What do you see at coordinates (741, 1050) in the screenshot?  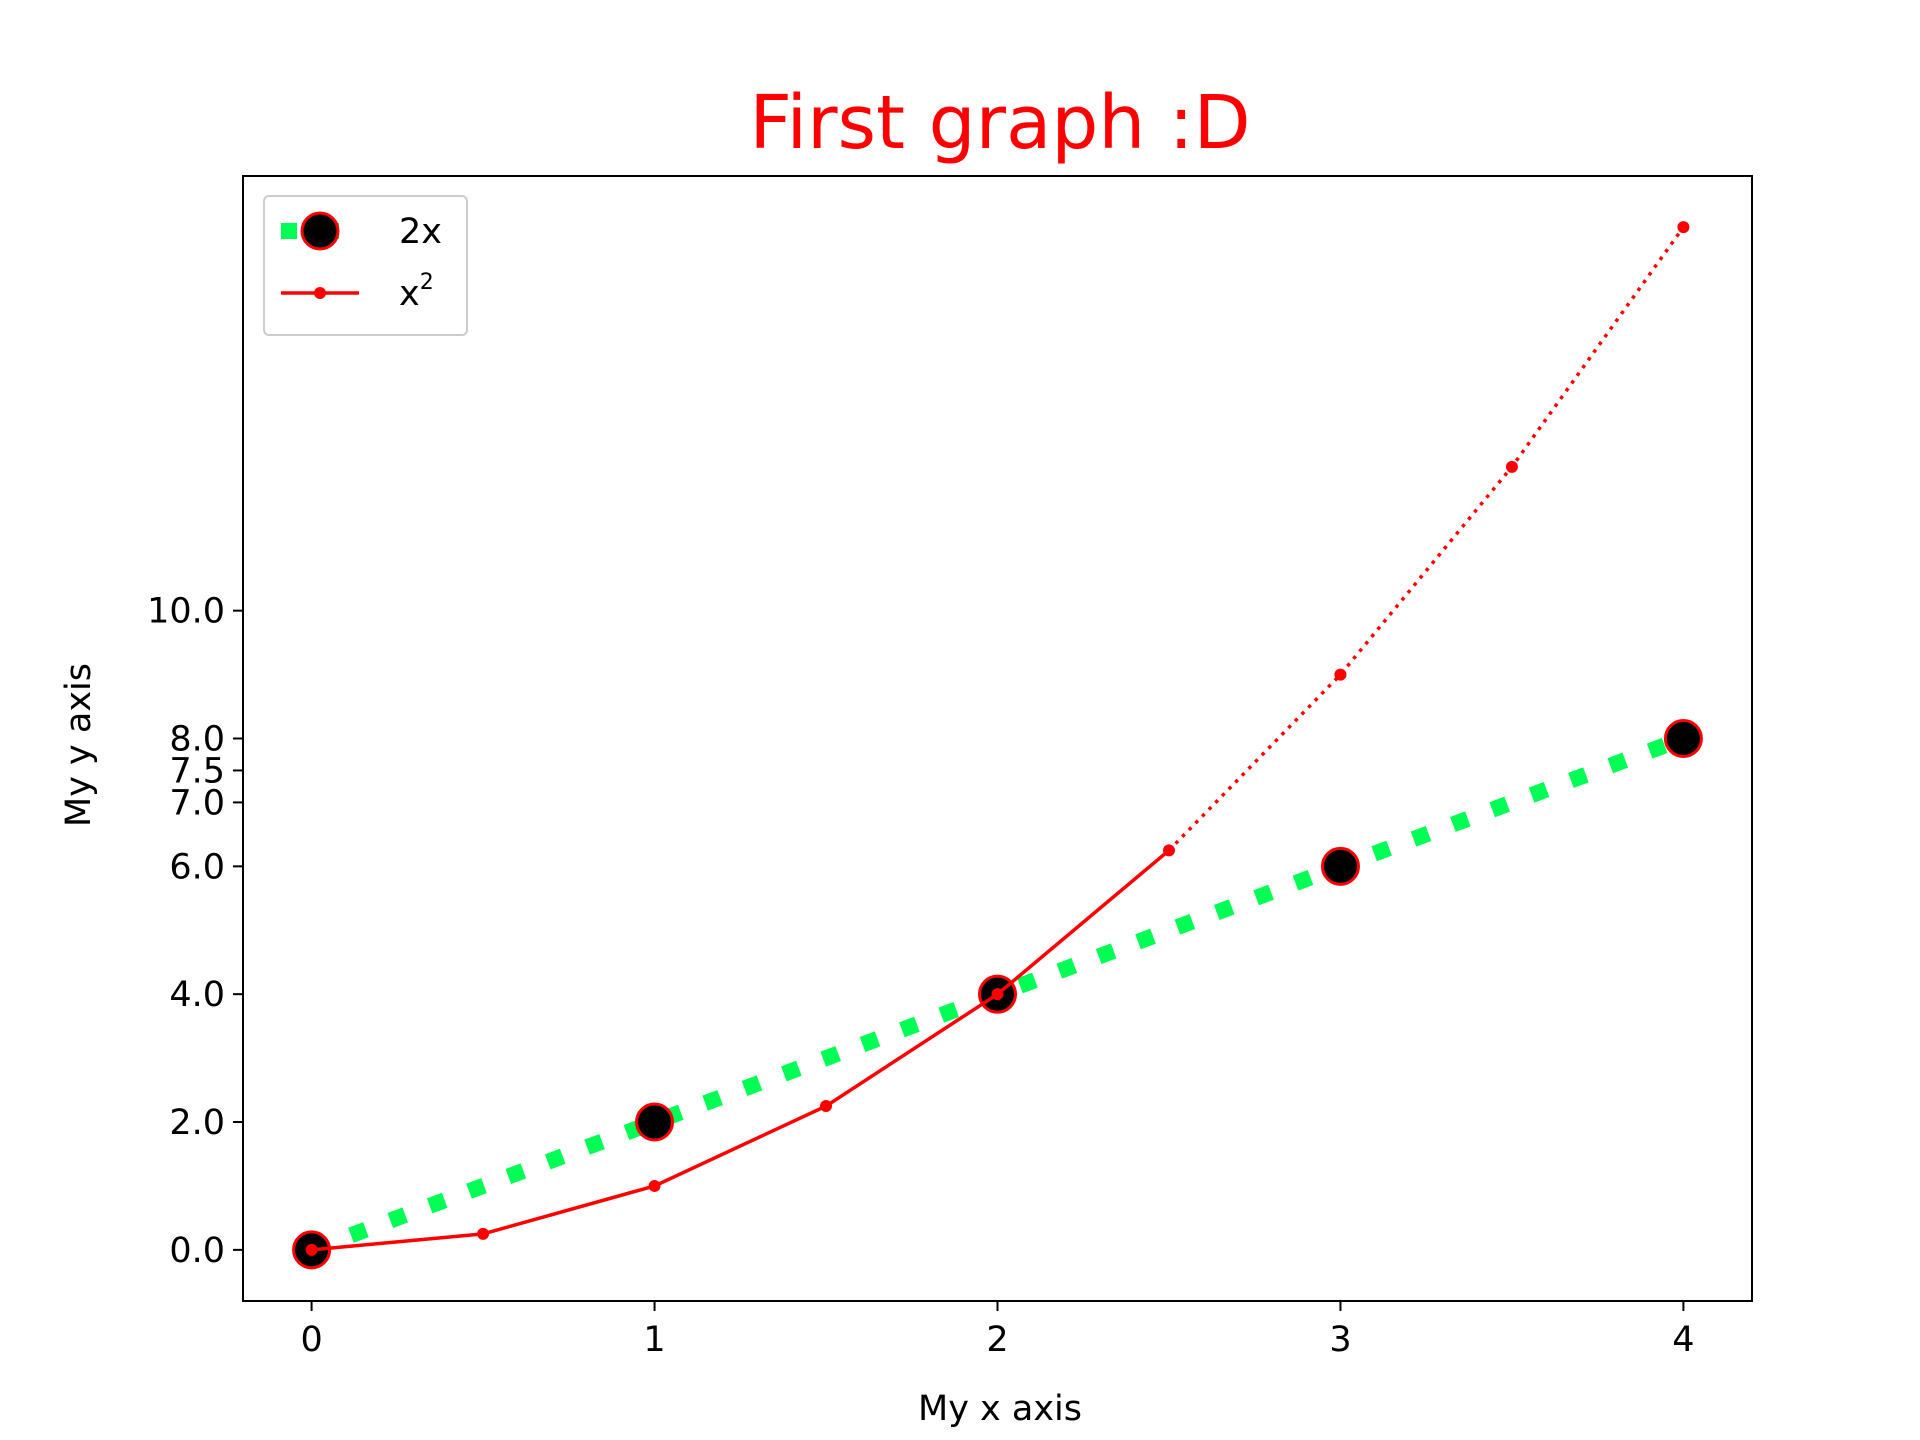 I see `series-x2-line-solid` at bounding box center [741, 1050].